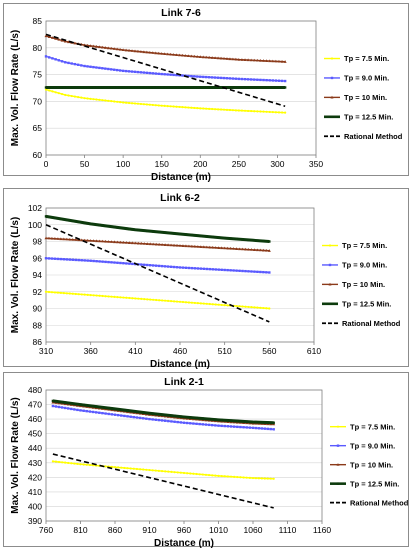  I want to click on legend-marker, so click(332, 58).